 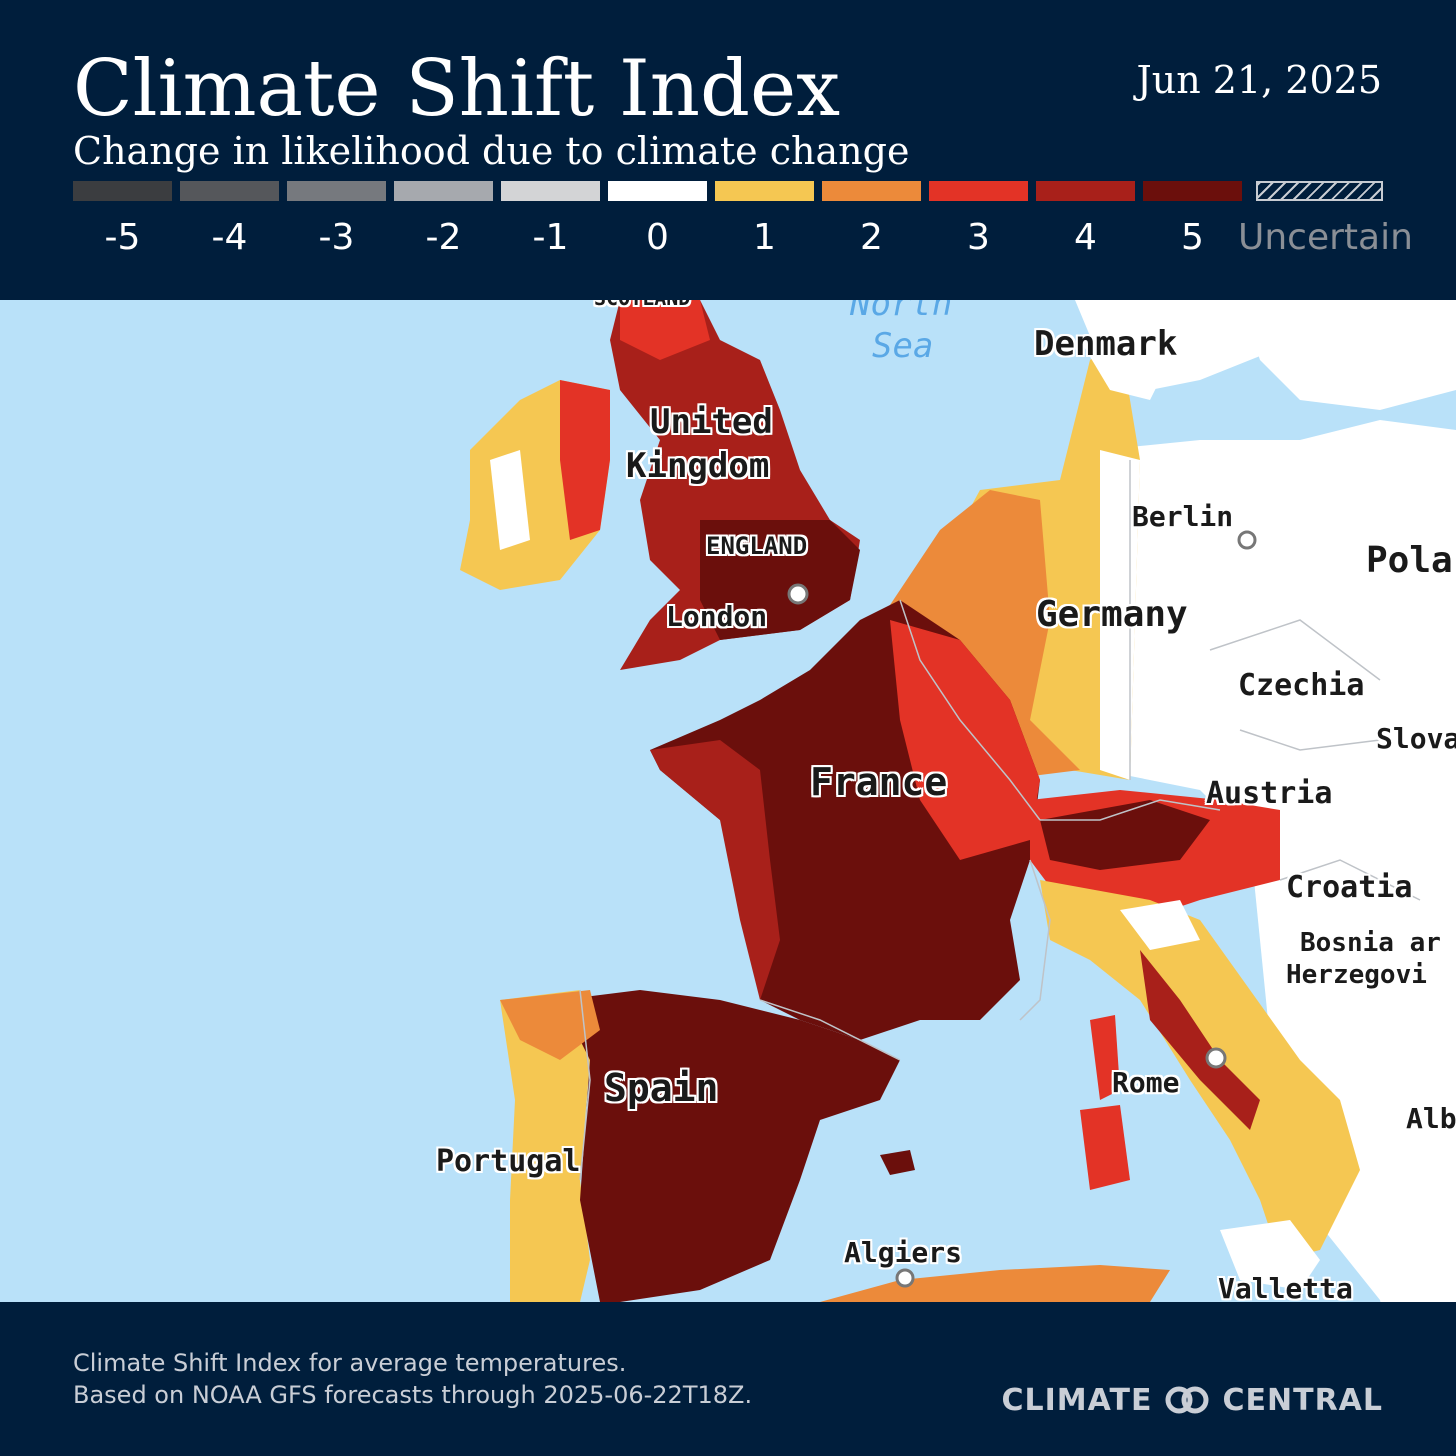 What do you see at coordinates (1269, 793) in the screenshot?
I see `map-label-austria: Austria` at bounding box center [1269, 793].